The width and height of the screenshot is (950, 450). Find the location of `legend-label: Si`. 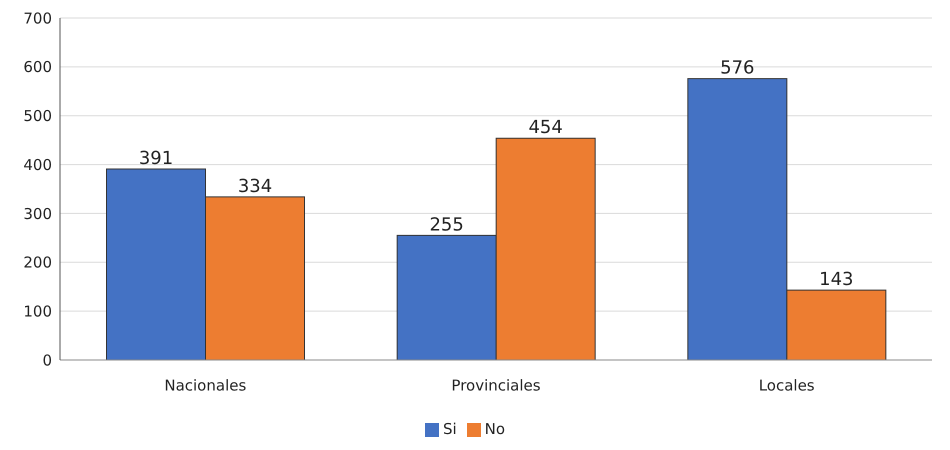

legend-label: Si is located at coordinates (449, 429).